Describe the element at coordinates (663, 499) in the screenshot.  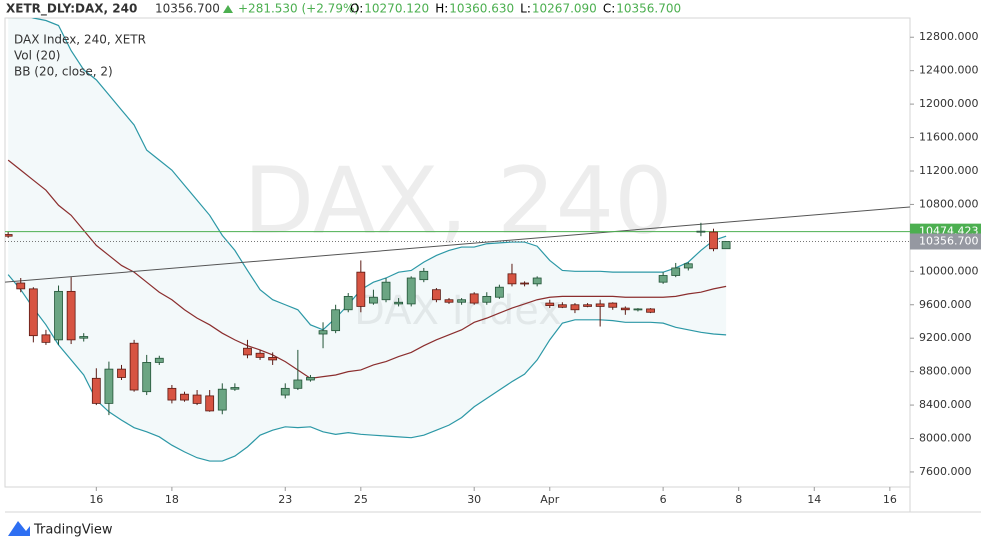
I see `x-tick-label: 6` at that location.